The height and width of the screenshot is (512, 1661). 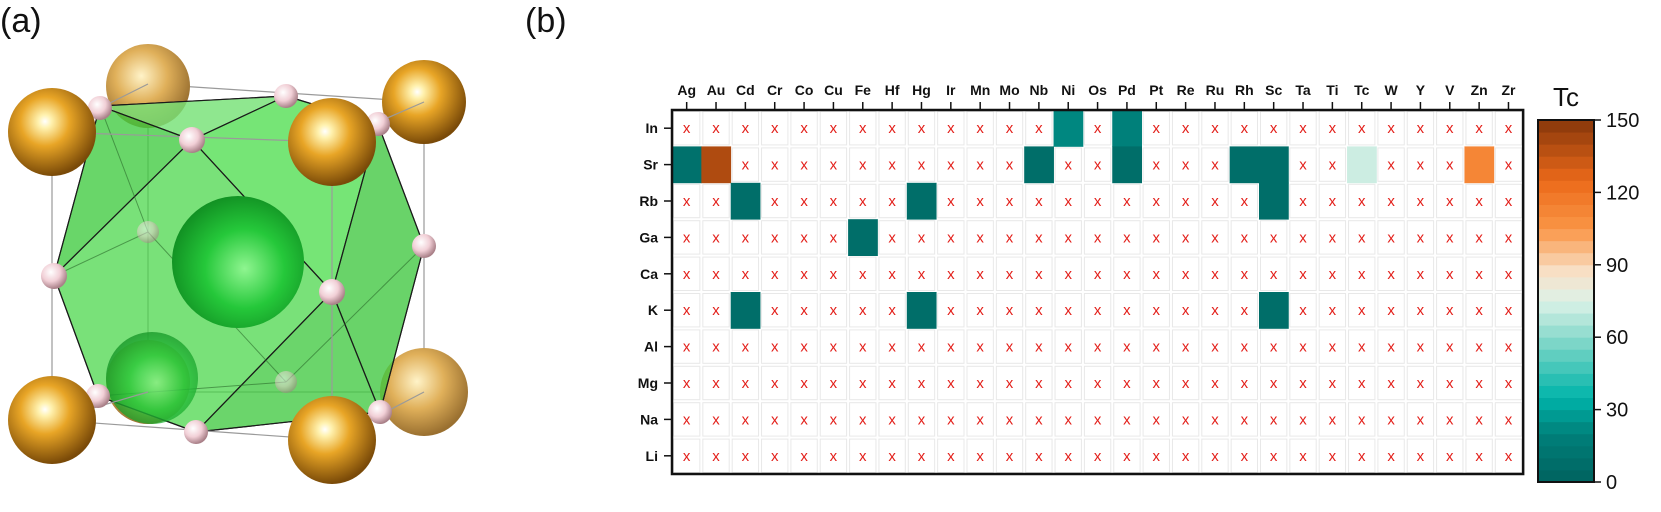 I want to click on heatmap-empty-cell-Sr-Hg, so click(x=921, y=164).